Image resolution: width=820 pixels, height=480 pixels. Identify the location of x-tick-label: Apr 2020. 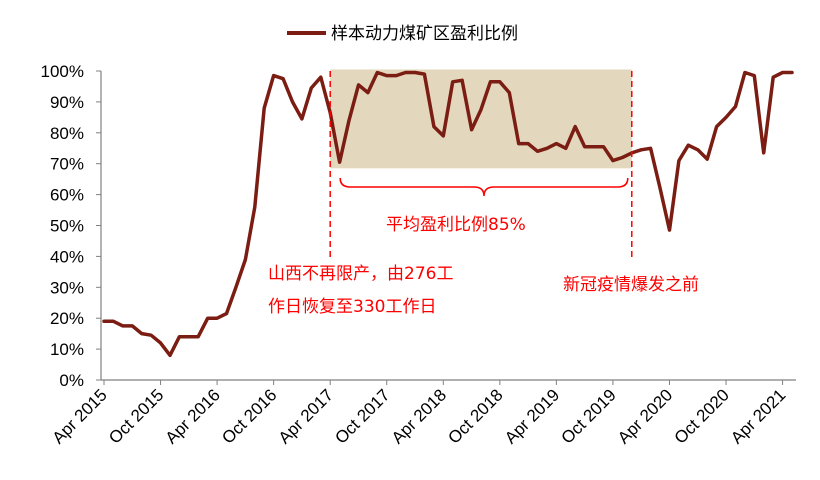
(645, 416).